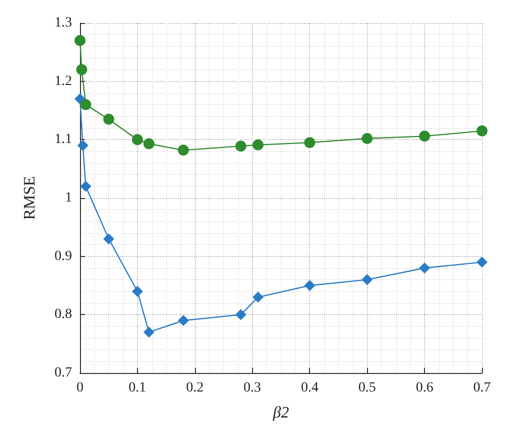 Image resolution: width=505 pixels, height=438 pixels. I want to click on y-tick-label: 1, so click(68, 198).